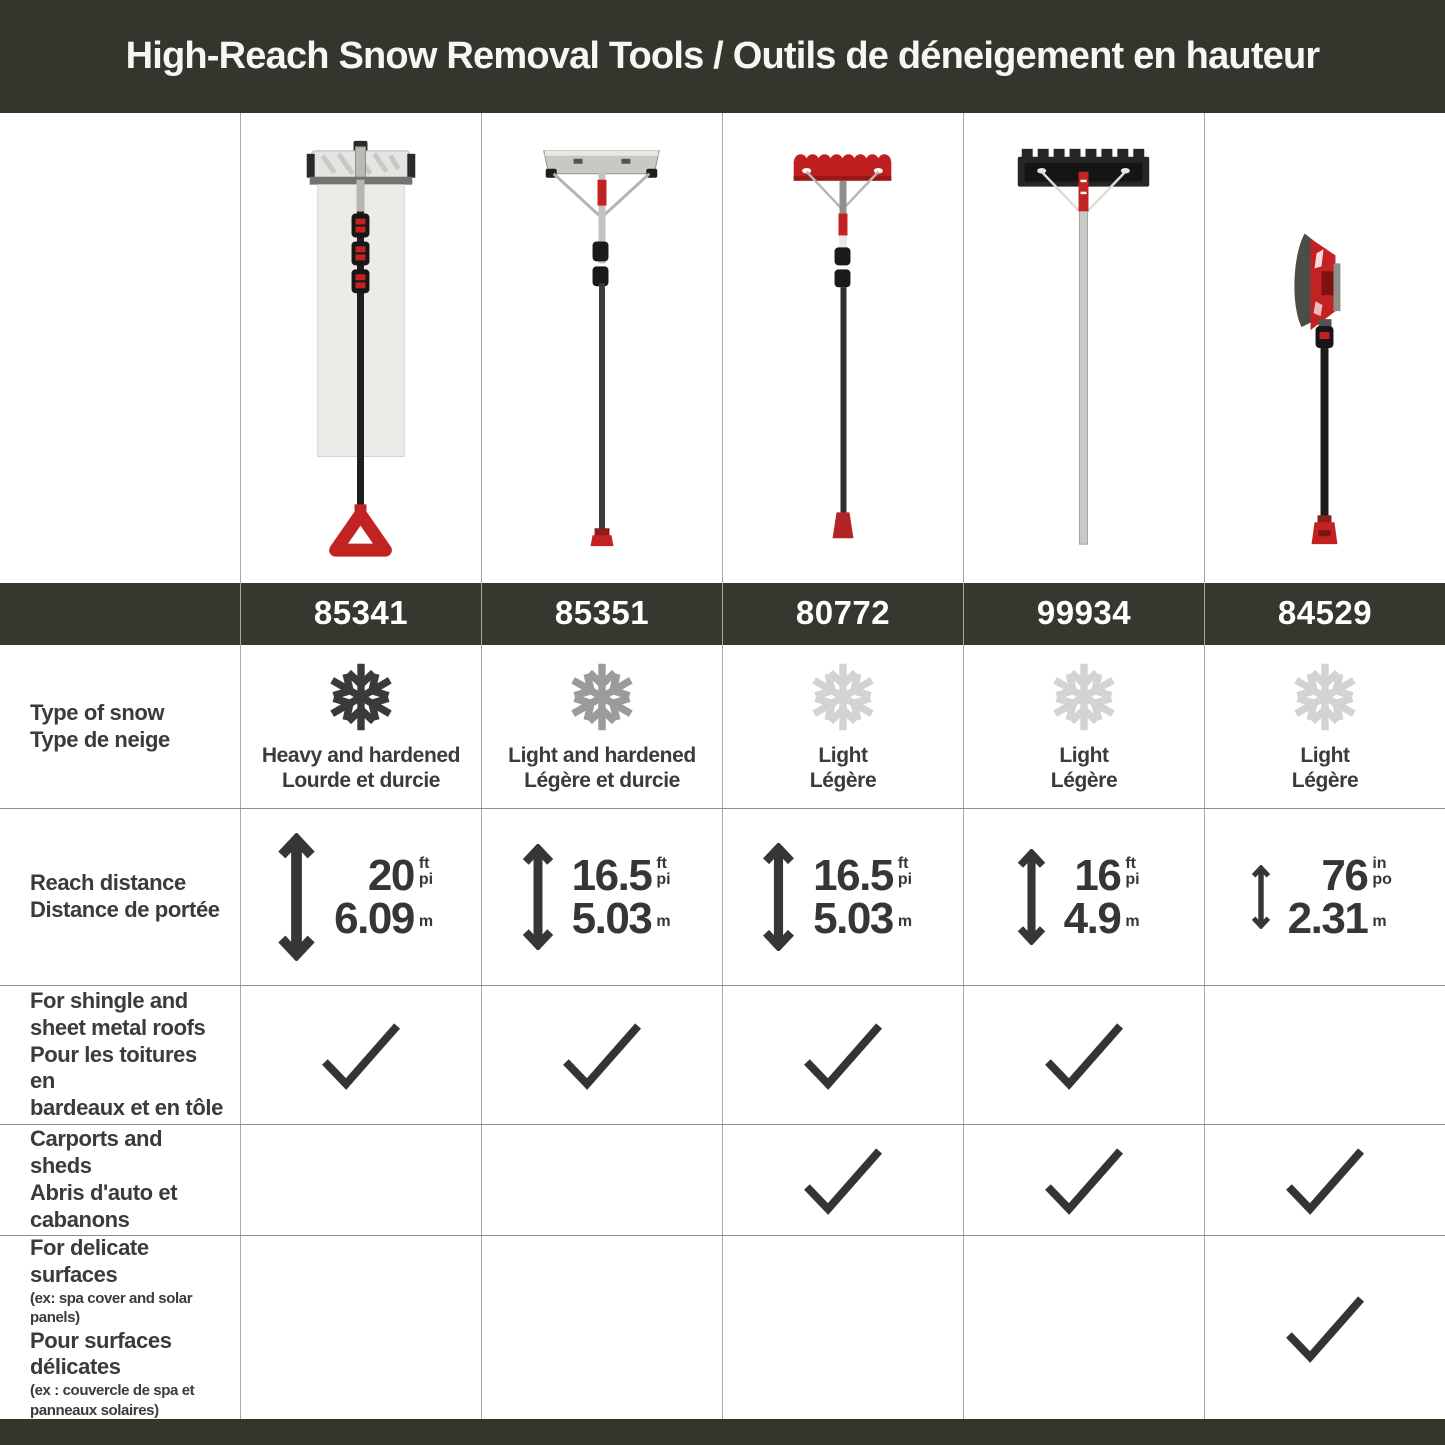 This screenshot has height=1445, width=1445. I want to click on row-label-fr: Pour les toitures en, so click(113, 1067).